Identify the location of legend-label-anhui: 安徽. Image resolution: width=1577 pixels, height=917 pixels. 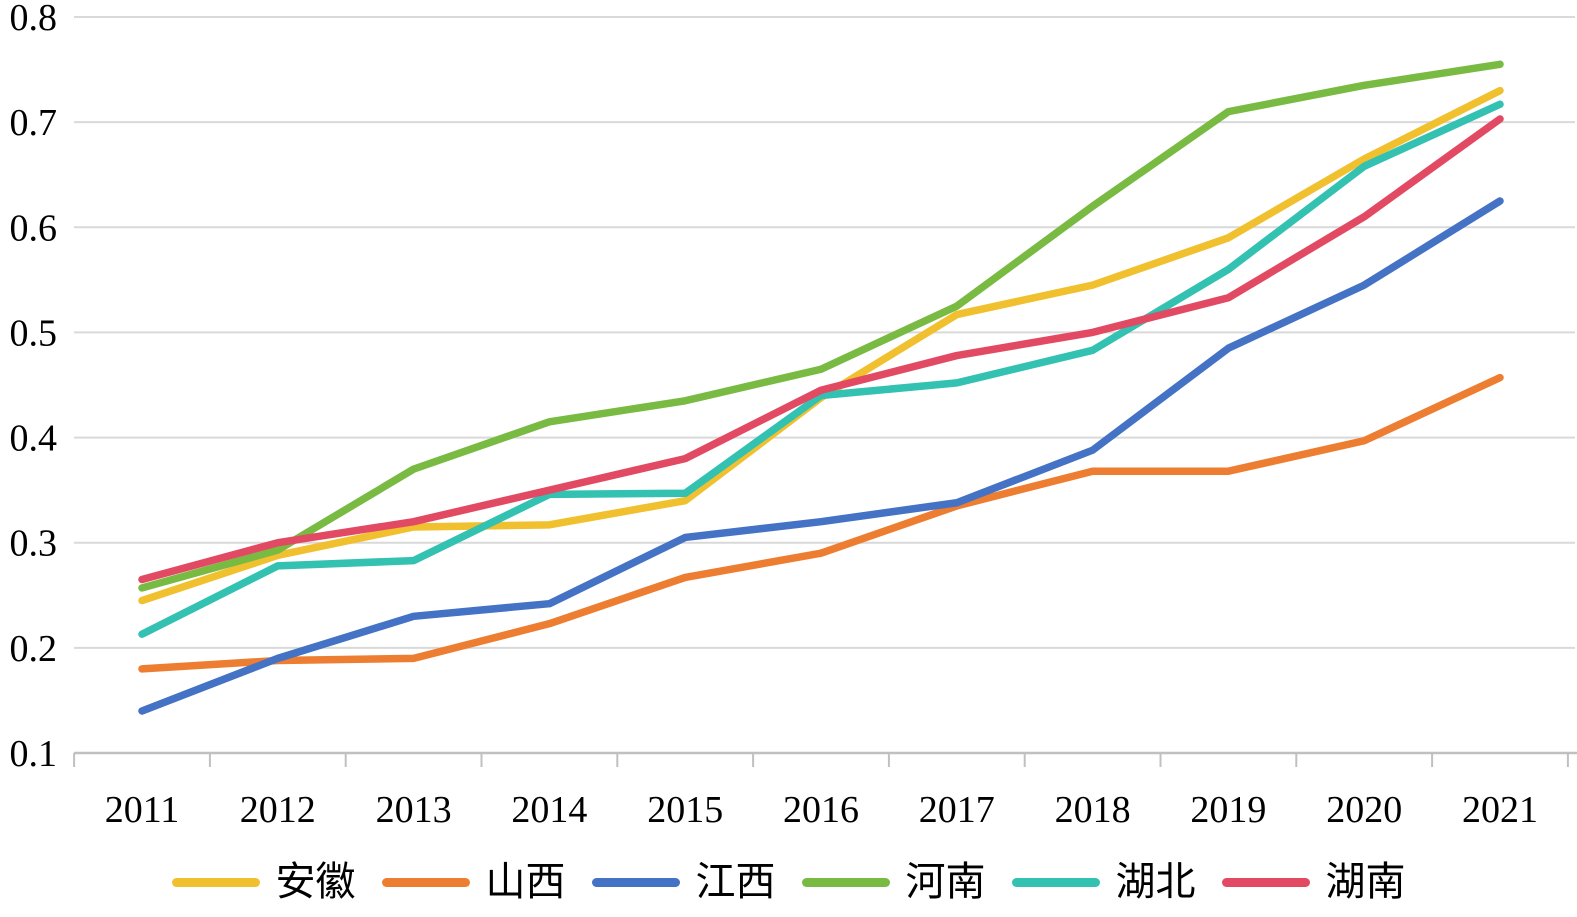
(315, 881).